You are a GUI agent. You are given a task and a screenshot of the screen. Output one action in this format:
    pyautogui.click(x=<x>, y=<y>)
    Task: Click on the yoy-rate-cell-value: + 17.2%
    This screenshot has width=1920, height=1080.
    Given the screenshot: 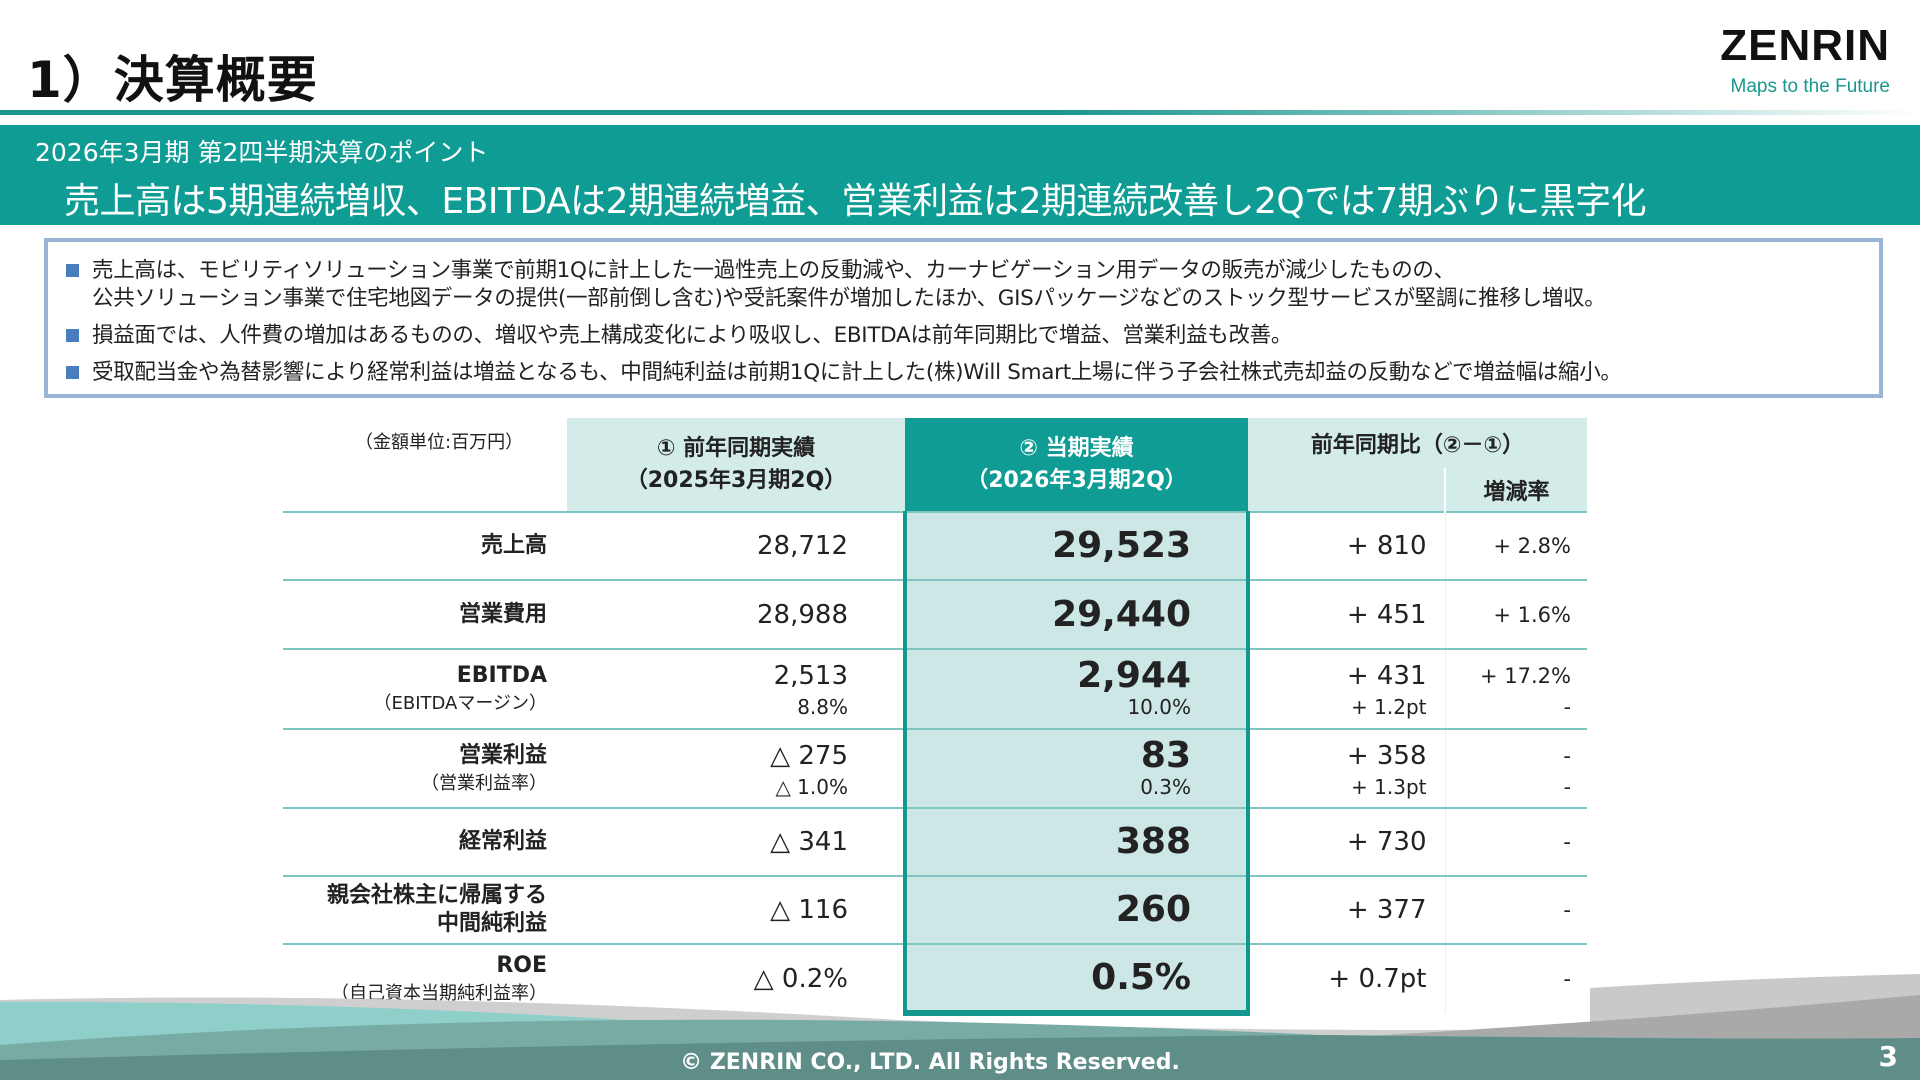 What is the action you would take?
    pyautogui.click(x=1525, y=676)
    